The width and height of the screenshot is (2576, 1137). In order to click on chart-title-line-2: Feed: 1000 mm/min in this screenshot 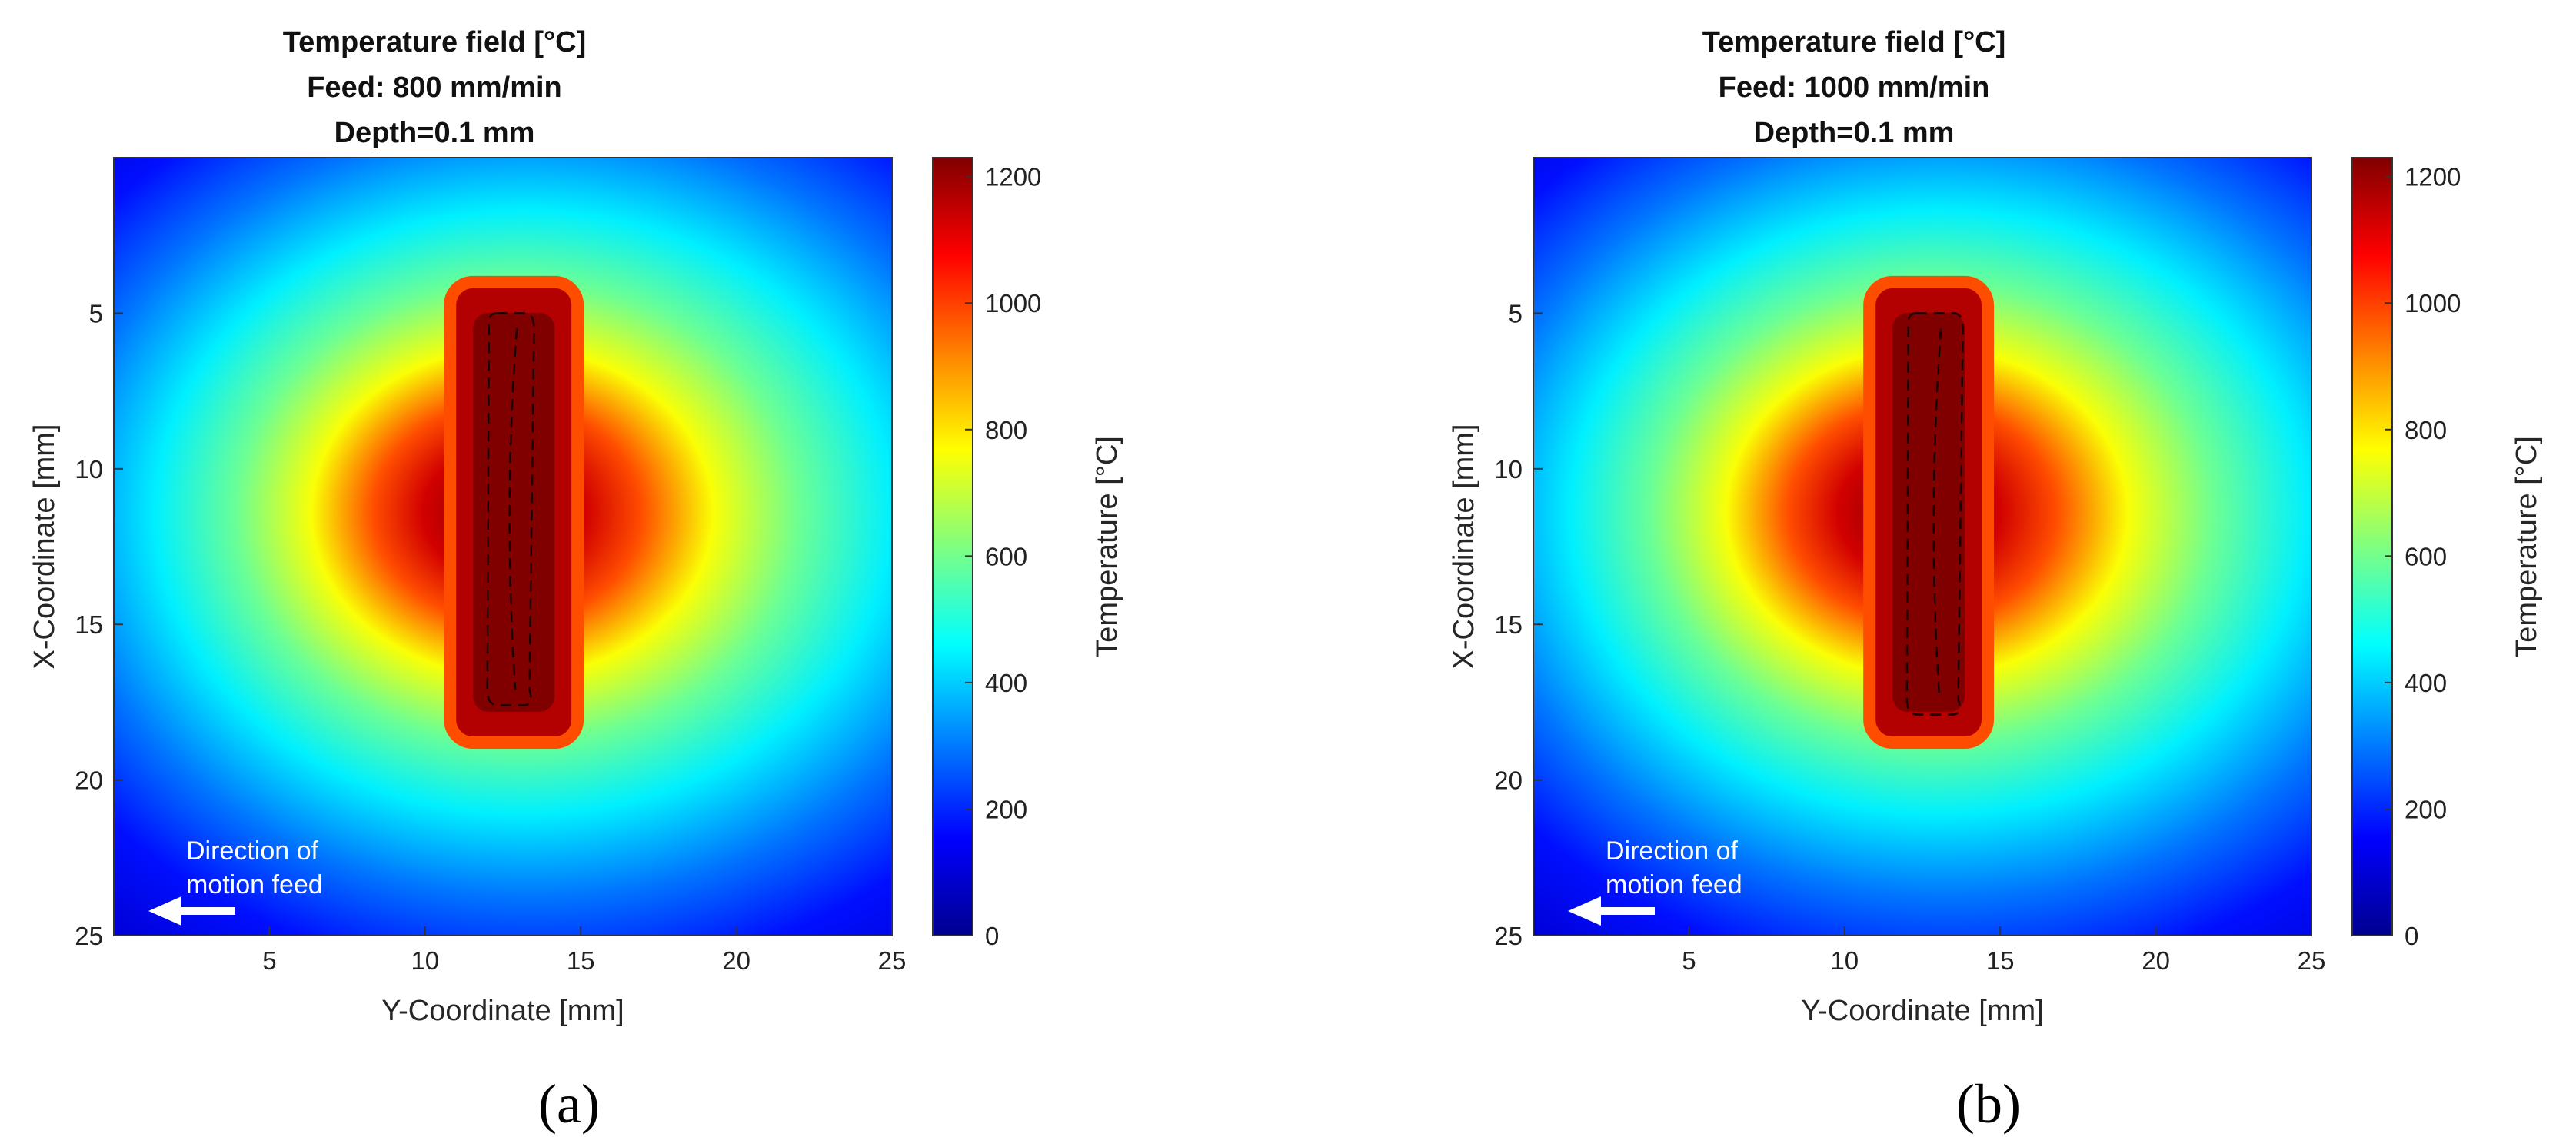, I will do `click(1854, 87)`.